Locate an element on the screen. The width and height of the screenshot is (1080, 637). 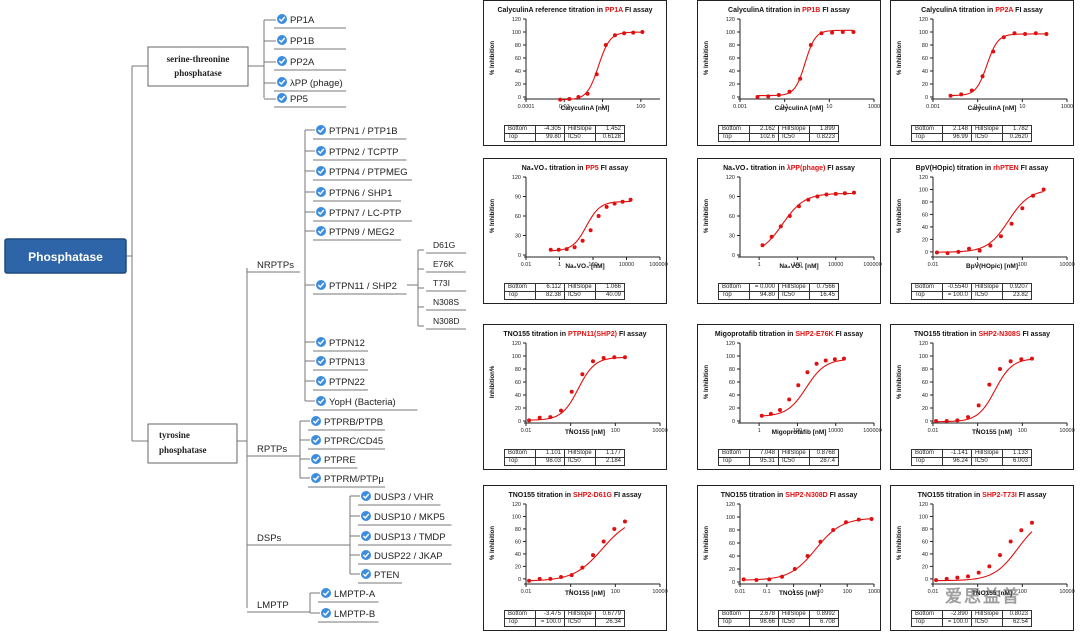
stats-row: Bottom 2.162 HillSlope 1.899 is located at coordinates (778, 129).